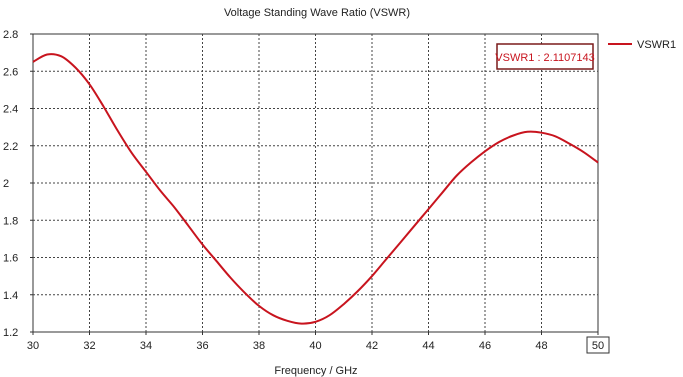  I want to click on y-tick-label: 2.8, so click(10, 35).